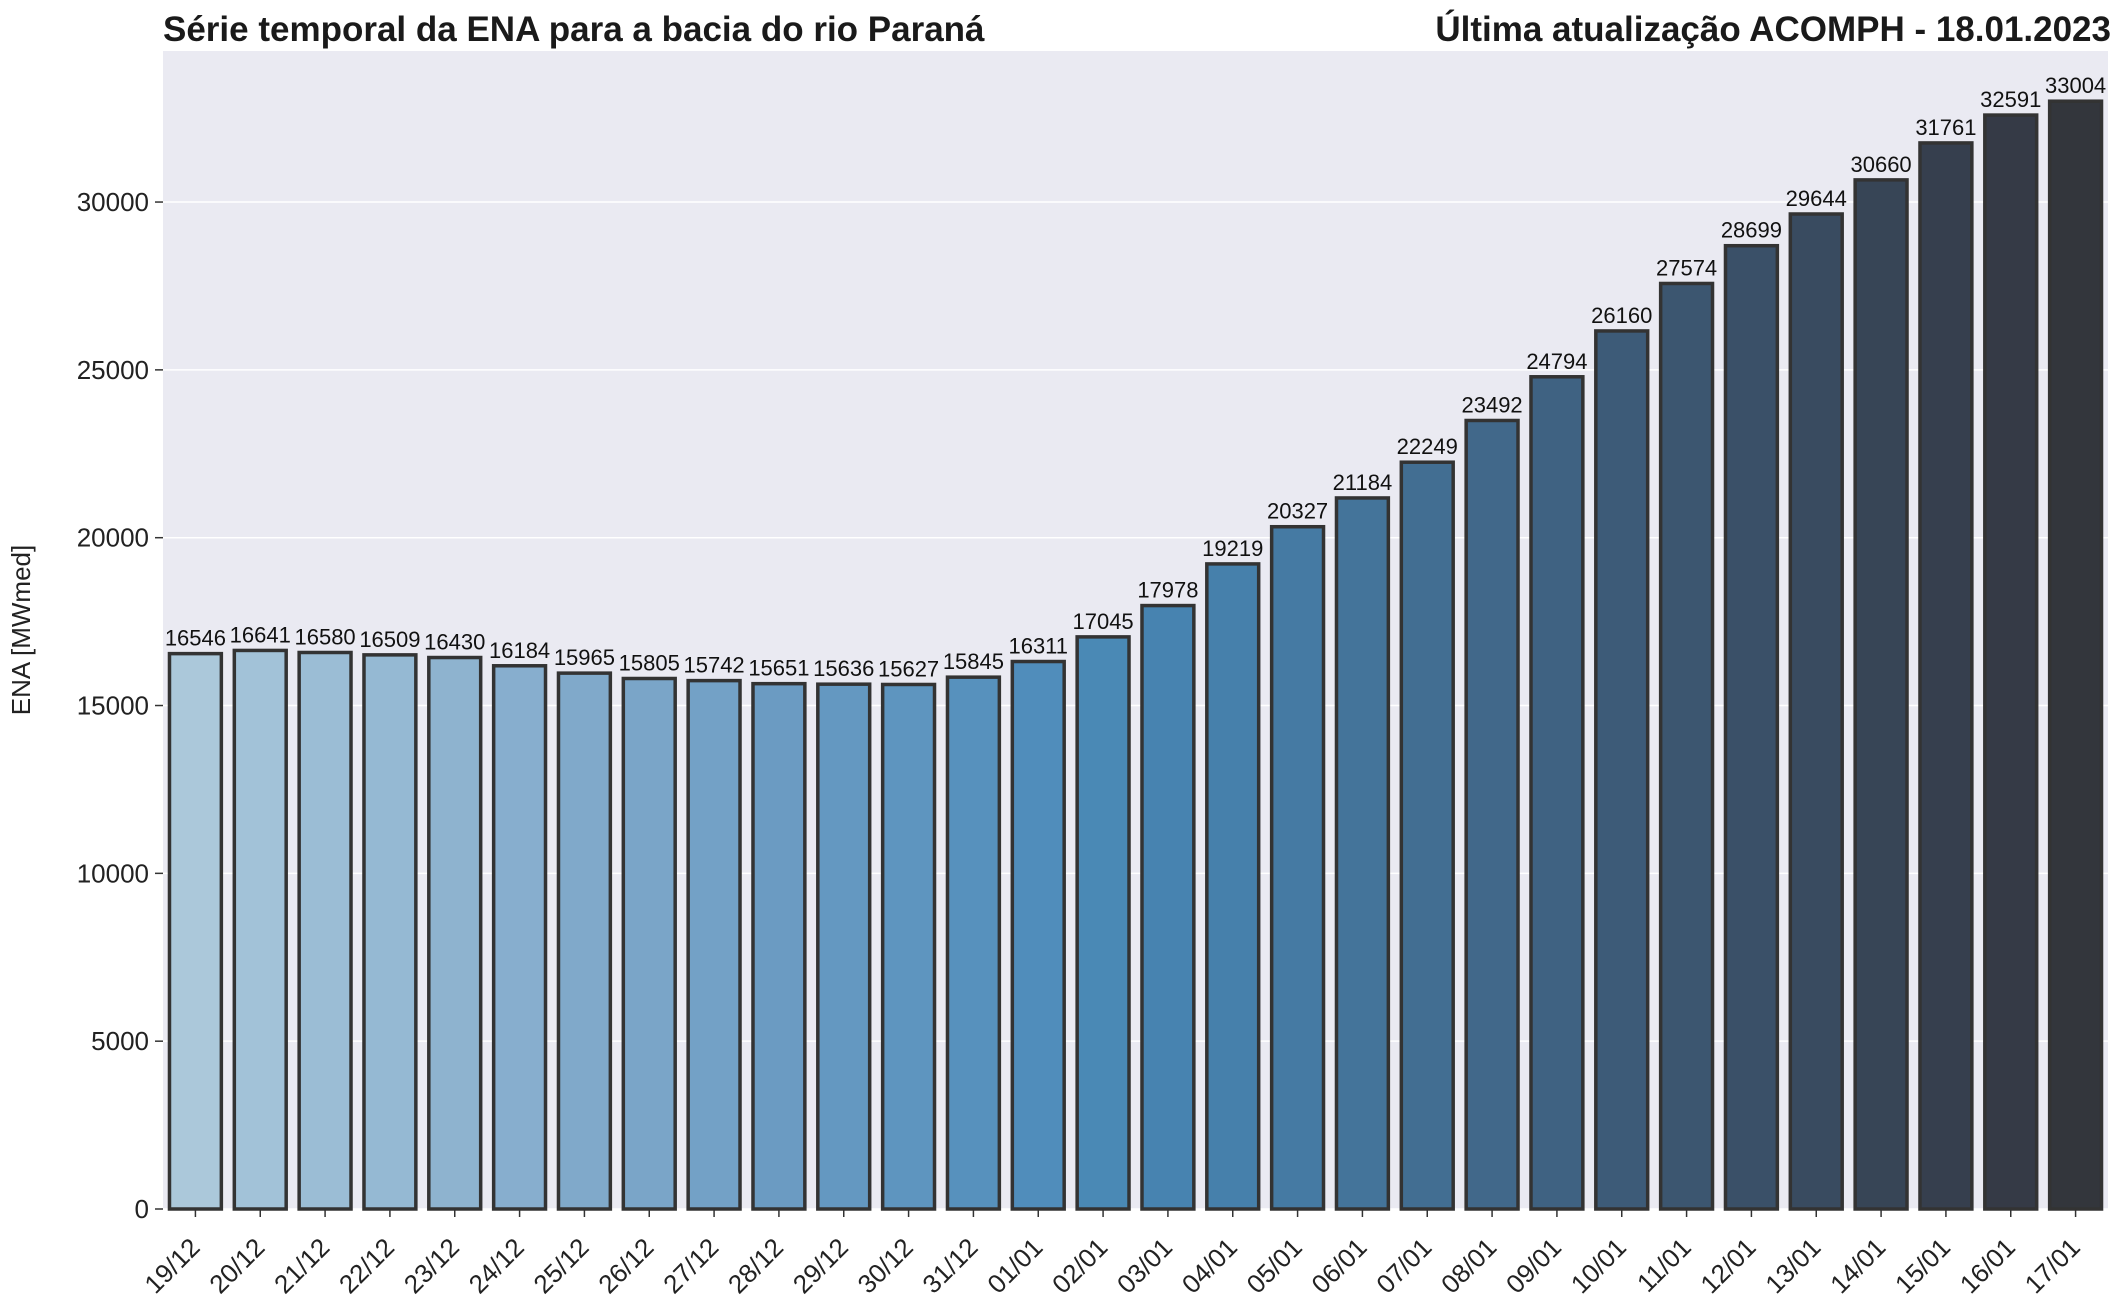 The height and width of the screenshot is (1297, 2111). Describe the element at coordinates (713, 665) in the screenshot. I see `data-label: 15742` at that location.